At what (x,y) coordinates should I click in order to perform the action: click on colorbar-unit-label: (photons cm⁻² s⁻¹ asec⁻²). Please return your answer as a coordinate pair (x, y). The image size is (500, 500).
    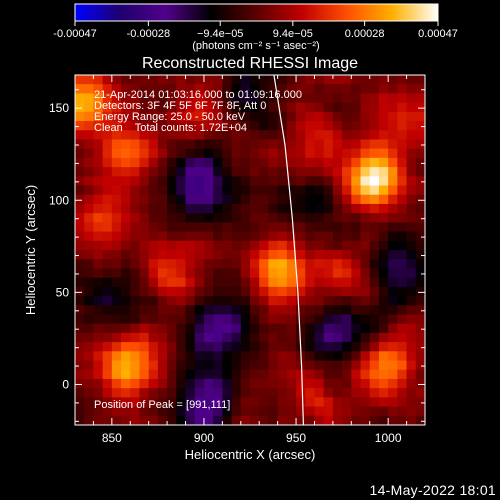
    Looking at the image, I should click on (255, 46).